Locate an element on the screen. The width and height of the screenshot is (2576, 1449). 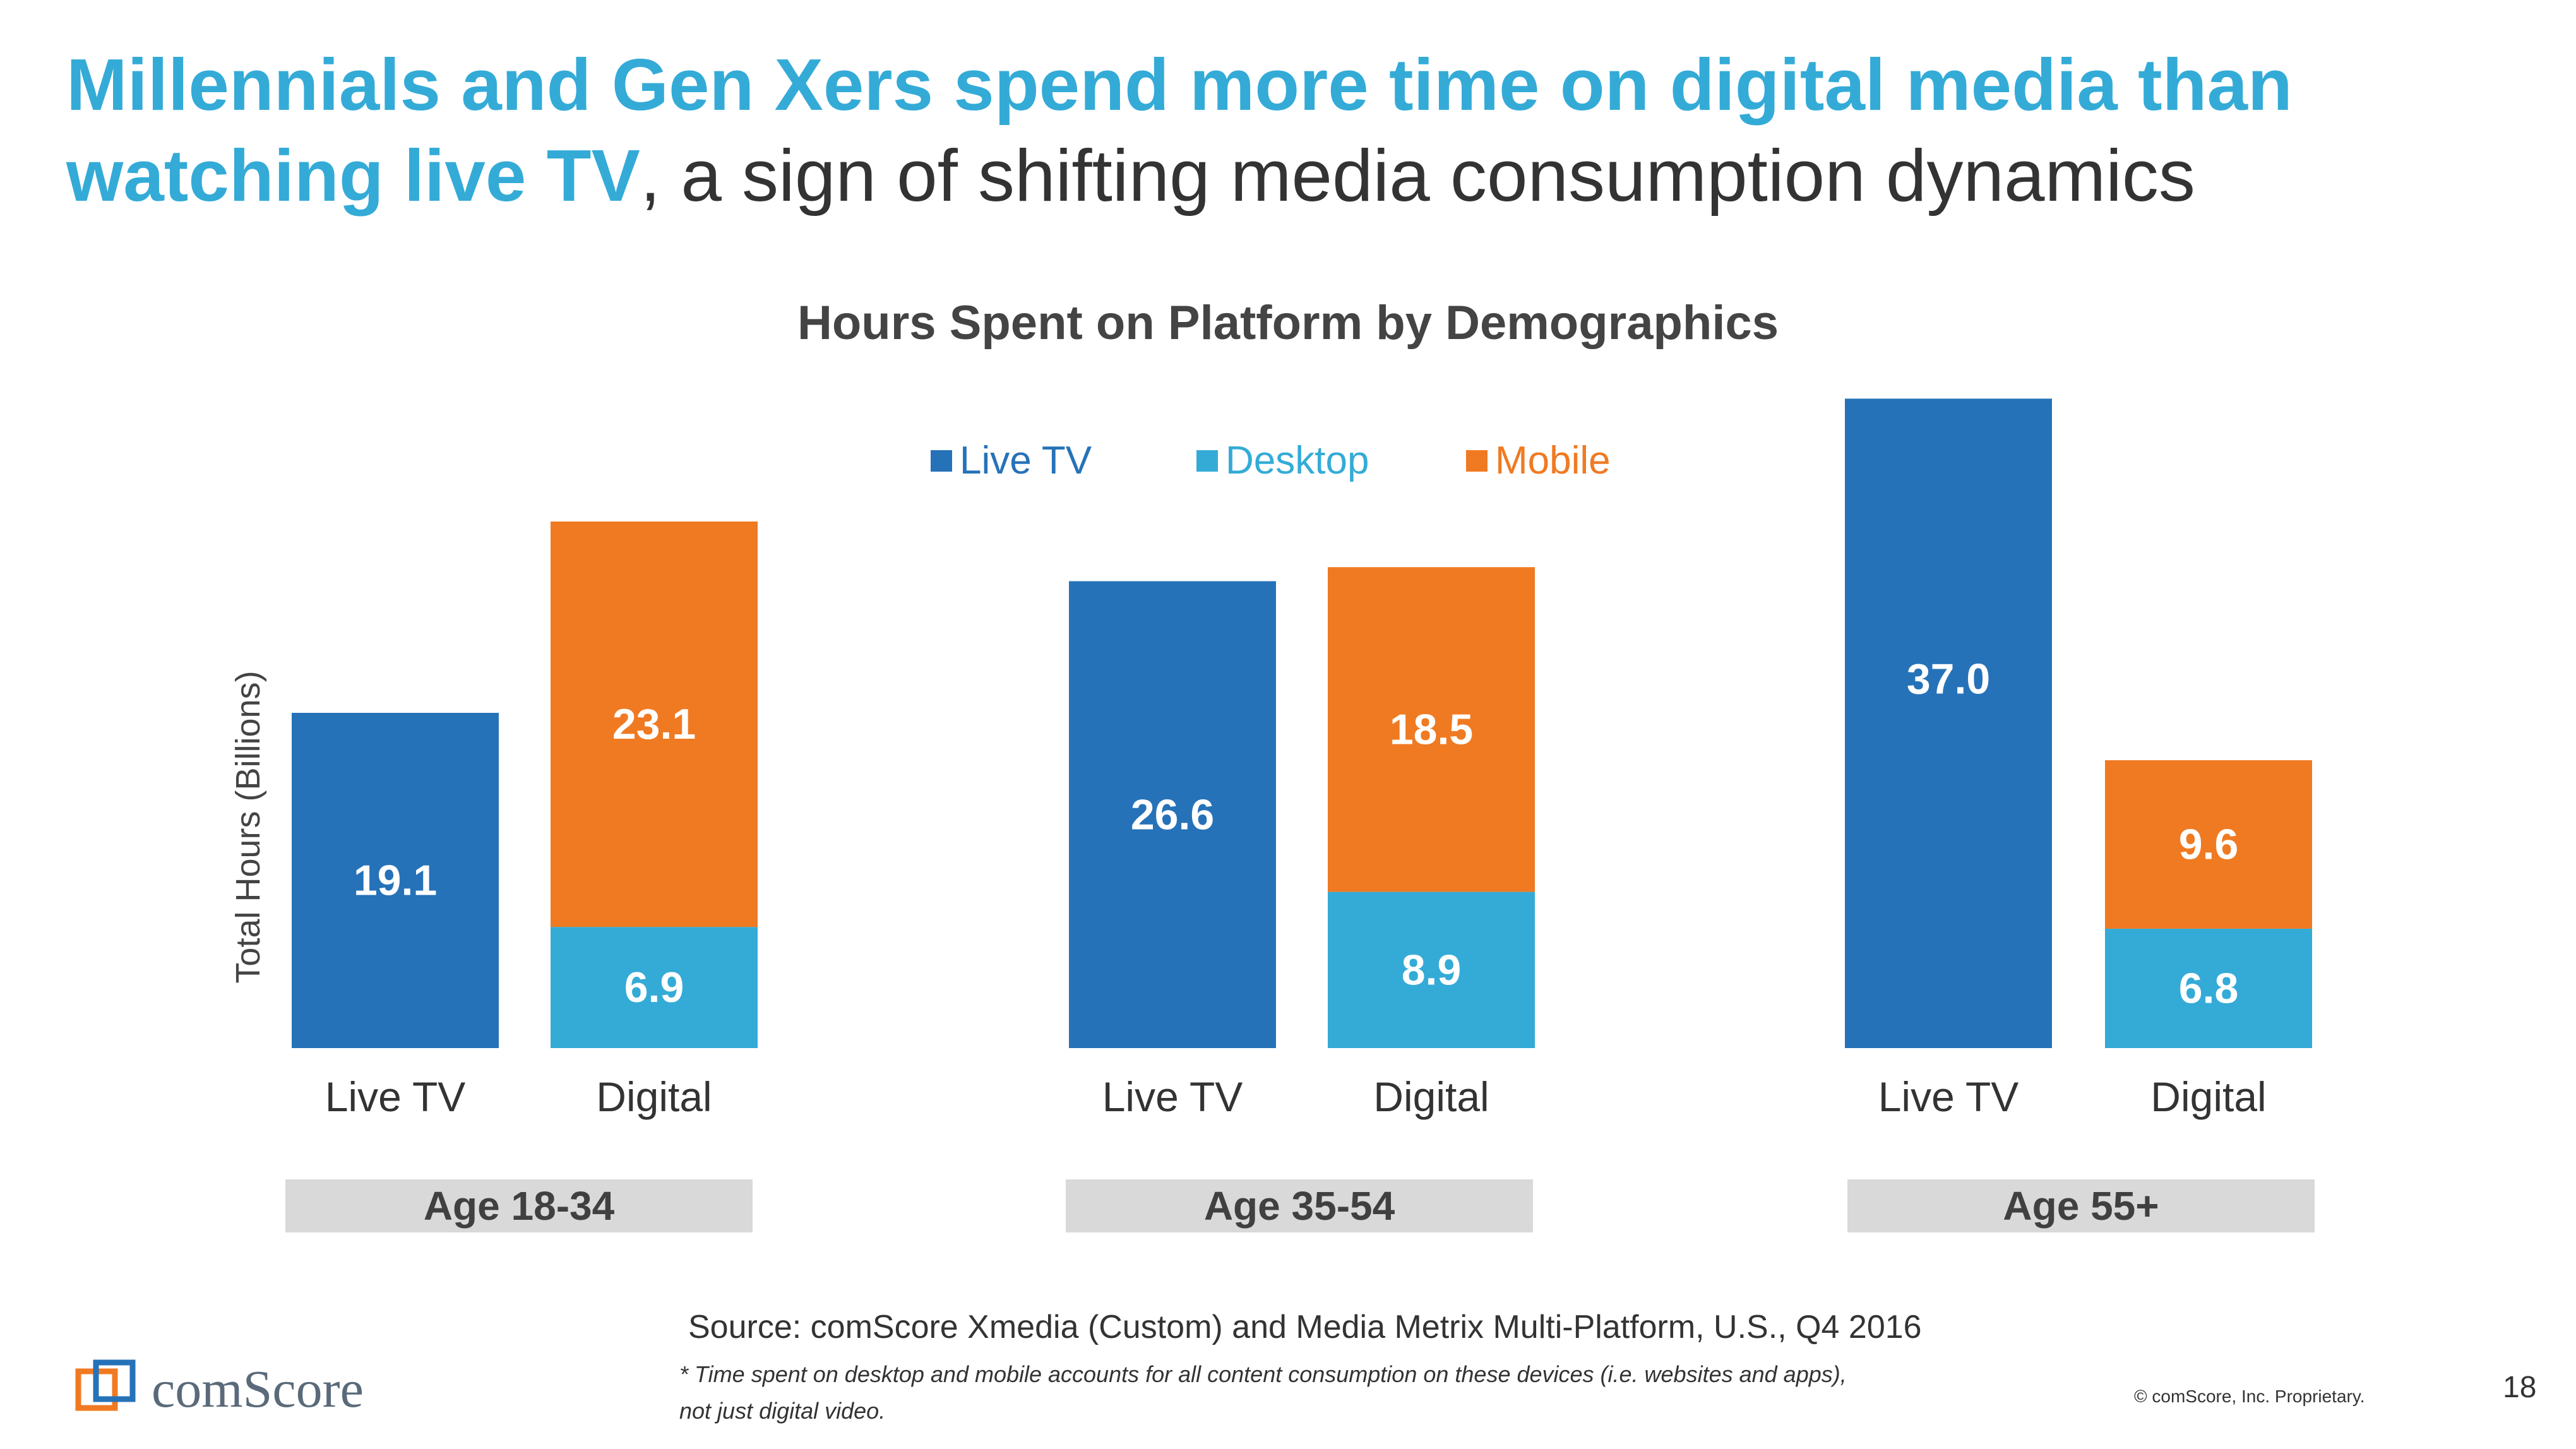
page-number: 18 is located at coordinates (2520, 1387).